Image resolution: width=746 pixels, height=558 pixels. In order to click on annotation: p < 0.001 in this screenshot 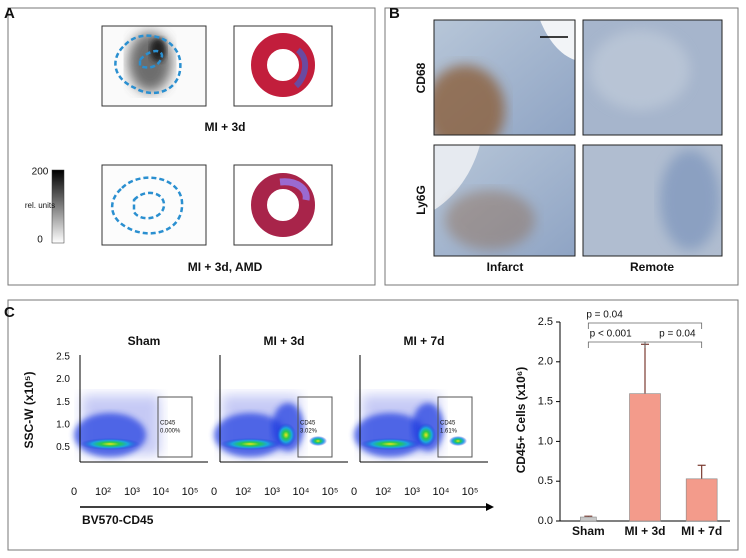, I will do `click(611, 334)`.